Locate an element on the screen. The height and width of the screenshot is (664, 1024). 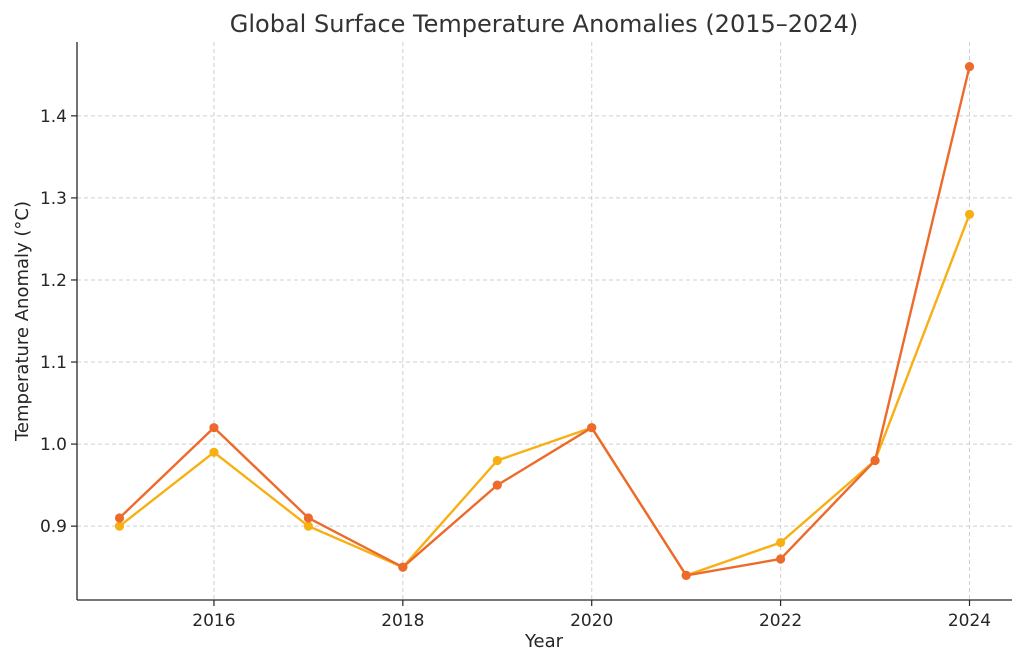
x-tick-label: 2016 is located at coordinates (213, 621).